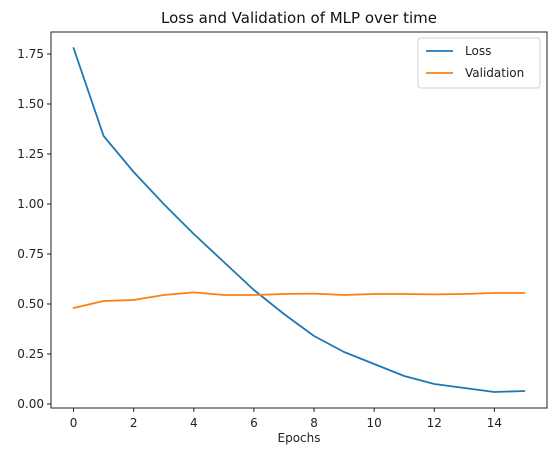  Describe the element at coordinates (30, 404) in the screenshot. I see `y-tick-label: 0.00` at that location.